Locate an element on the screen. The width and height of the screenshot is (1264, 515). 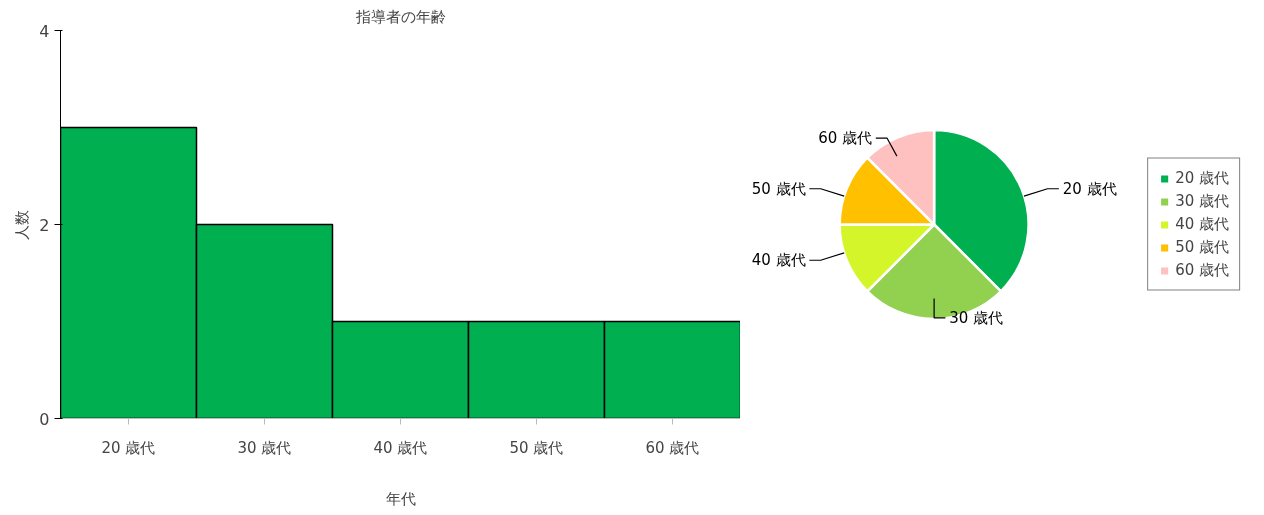
slice-label: 60 歳代 is located at coordinates (845, 138).